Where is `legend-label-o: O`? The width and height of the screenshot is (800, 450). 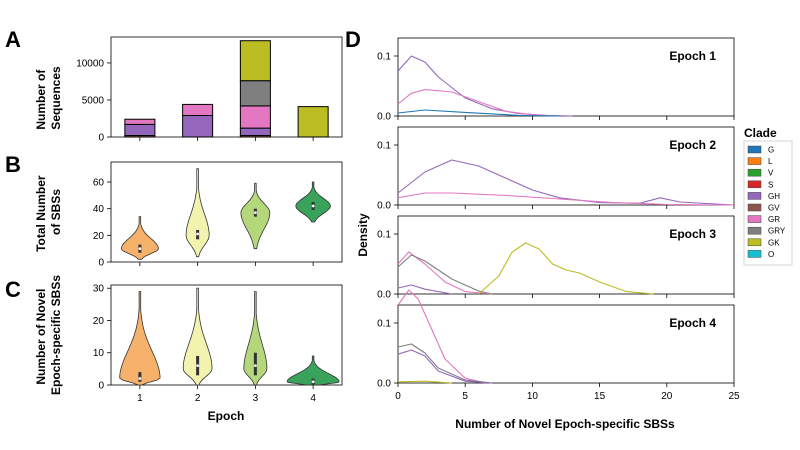 legend-label-o: O is located at coordinates (771, 254).